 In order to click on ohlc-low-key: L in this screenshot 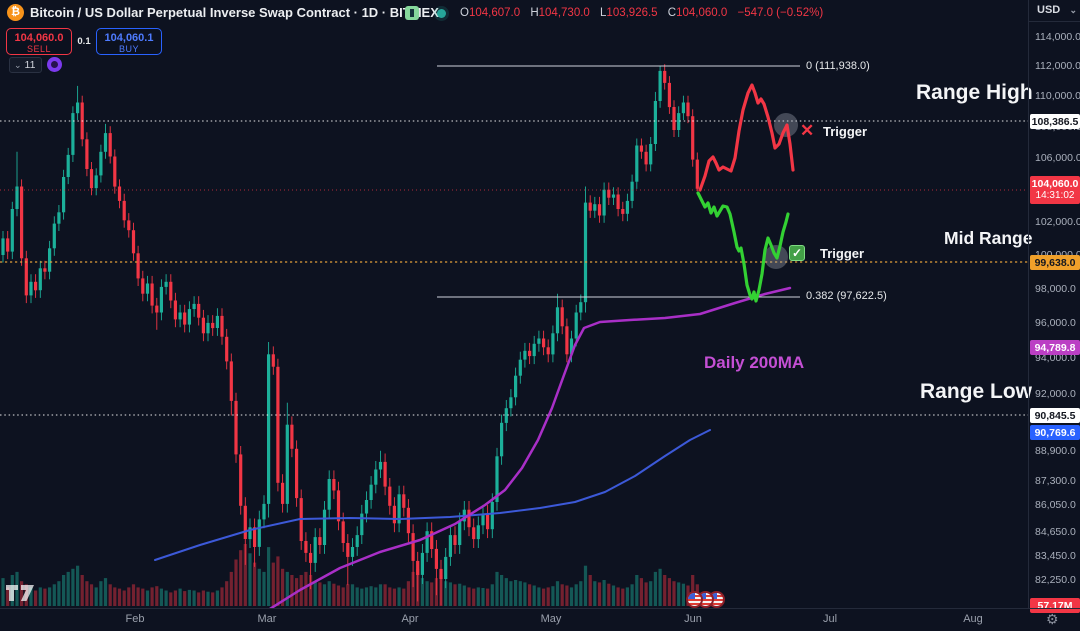, I will do `click(603, 13)`.